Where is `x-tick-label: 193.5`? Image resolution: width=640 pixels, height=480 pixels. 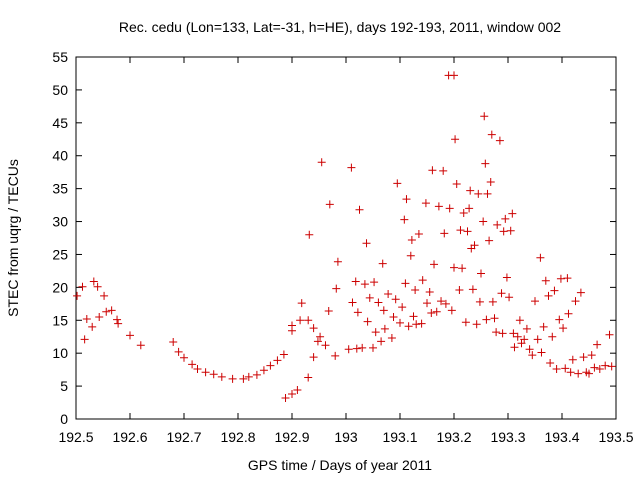
x-tick-label: 193.5 is located at coordinates (615, 437).